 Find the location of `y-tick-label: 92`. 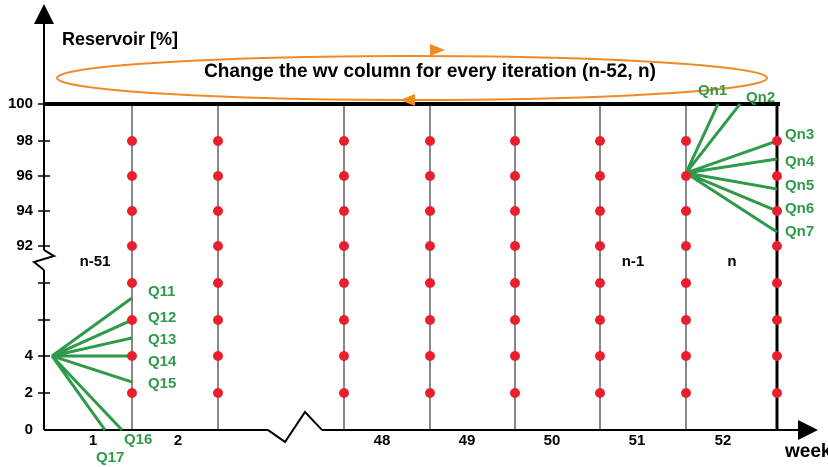

y-tick-label: 92 is located at coordinates (24, 245).